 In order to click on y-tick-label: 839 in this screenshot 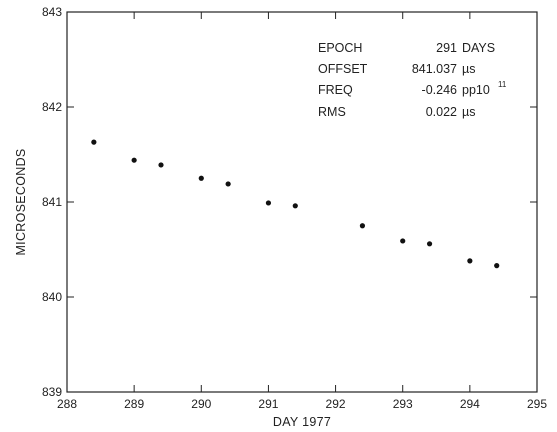, I will do `click(52, 392)`.